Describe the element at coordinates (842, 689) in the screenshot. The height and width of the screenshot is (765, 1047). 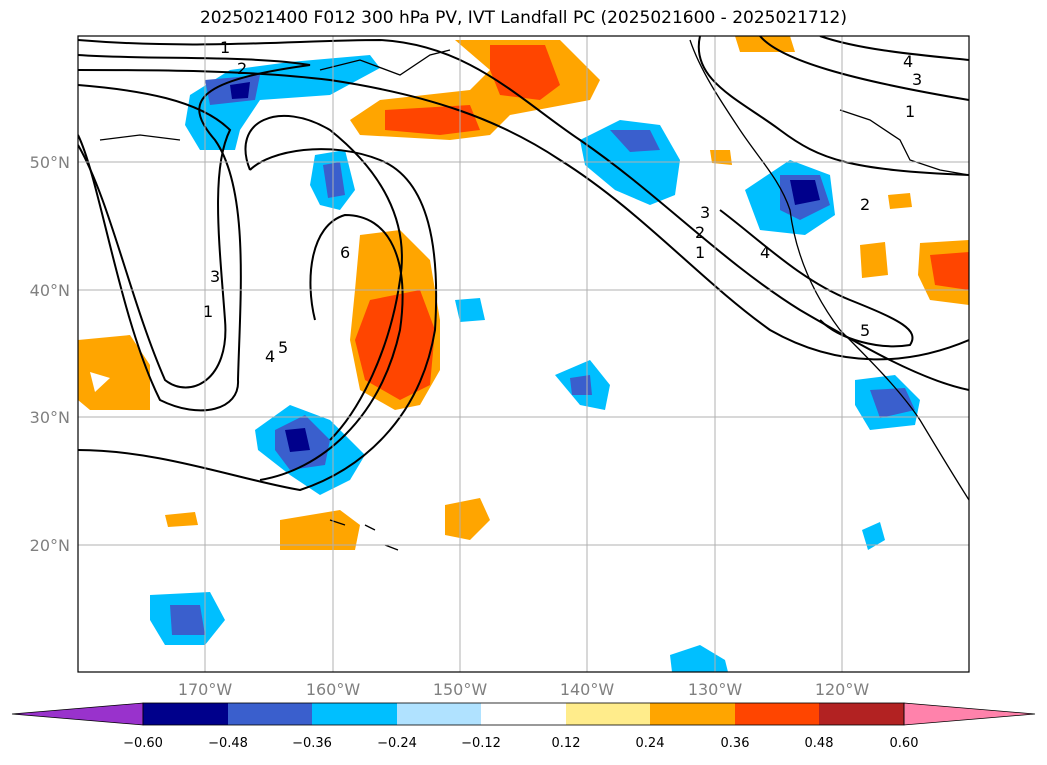
I see `lon-label: 120°W` at that location.